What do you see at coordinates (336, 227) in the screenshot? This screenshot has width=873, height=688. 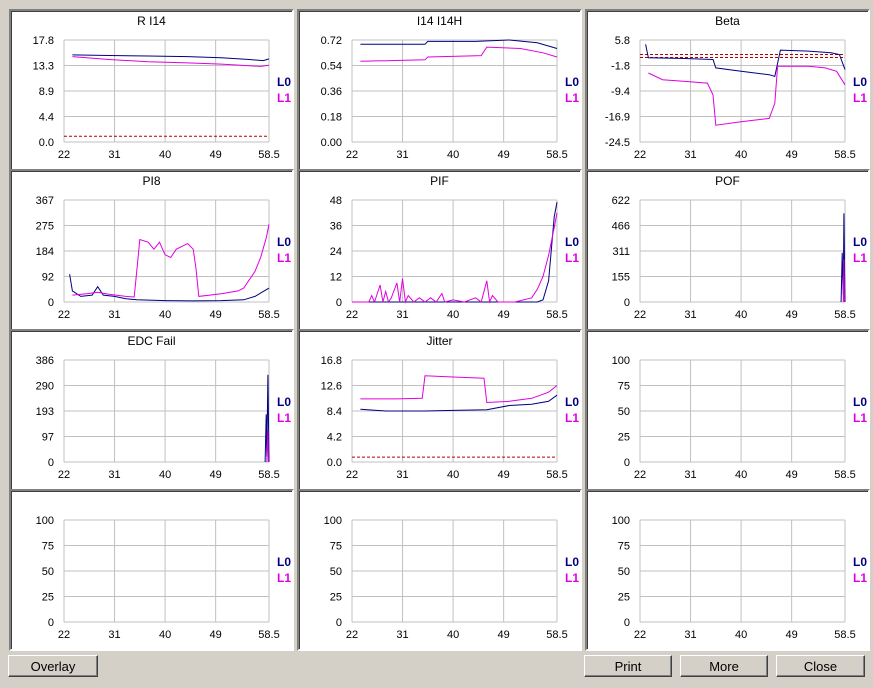 I see `y-tick-label: 36` at bounding box center [336, 227].